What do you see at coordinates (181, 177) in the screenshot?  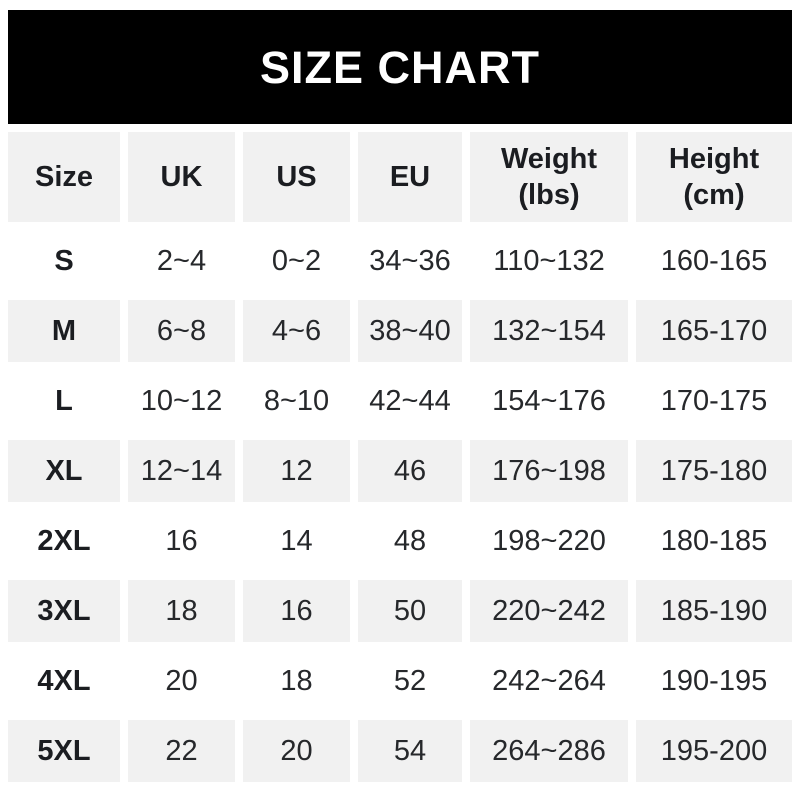 I see `column-header-uk: UK` at bounding box center [181, 177].